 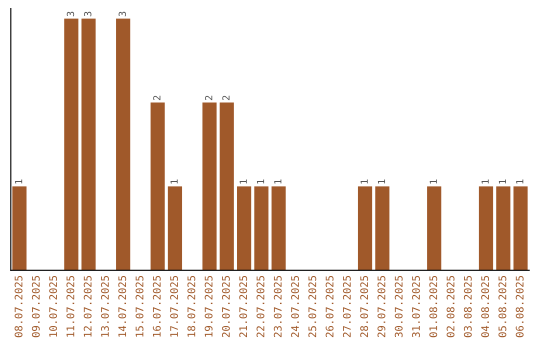 I want to click on x-tick-label: 22.07.2025, so click(x=260, y=307).